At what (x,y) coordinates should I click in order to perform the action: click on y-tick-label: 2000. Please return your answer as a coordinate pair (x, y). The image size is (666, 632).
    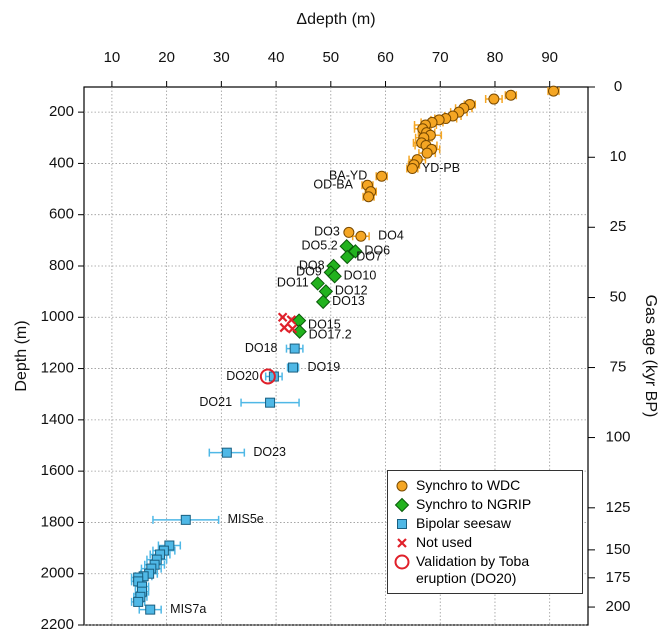
    Looking at the image, I should click on (57, 573).